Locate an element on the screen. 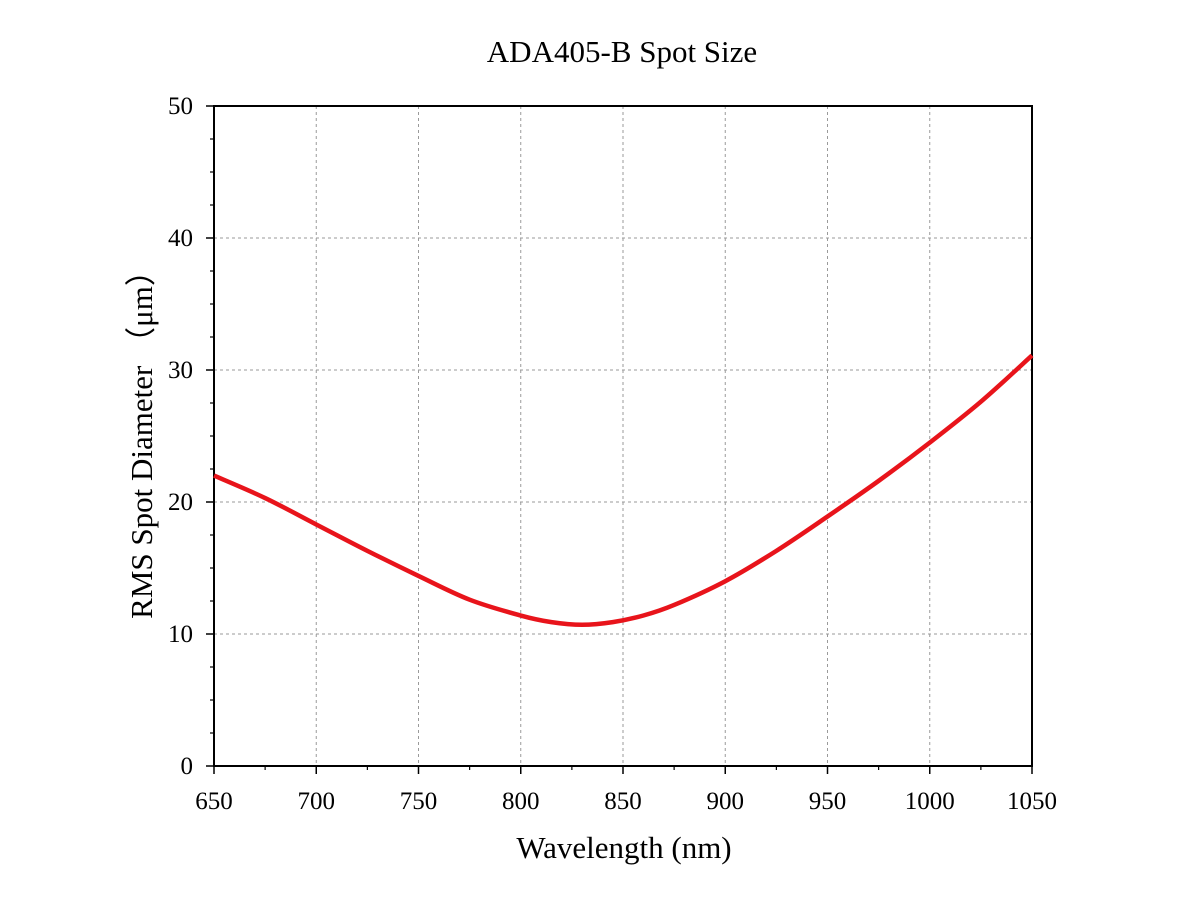 This screenshot has width=1200, height=918. x-tick-label: 850 is located at coordinates (623, 801).